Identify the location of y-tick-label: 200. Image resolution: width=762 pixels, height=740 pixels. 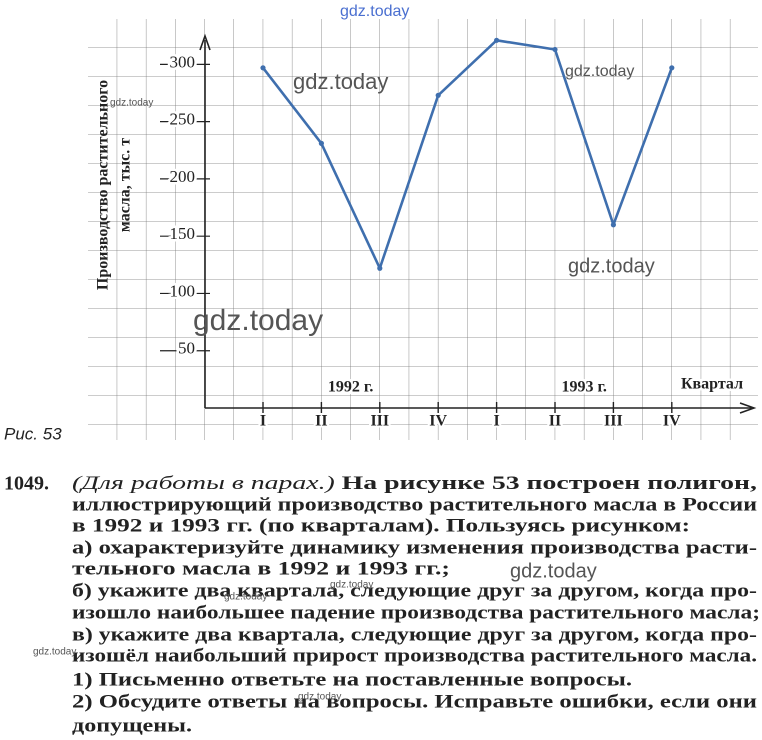
(183, 176).